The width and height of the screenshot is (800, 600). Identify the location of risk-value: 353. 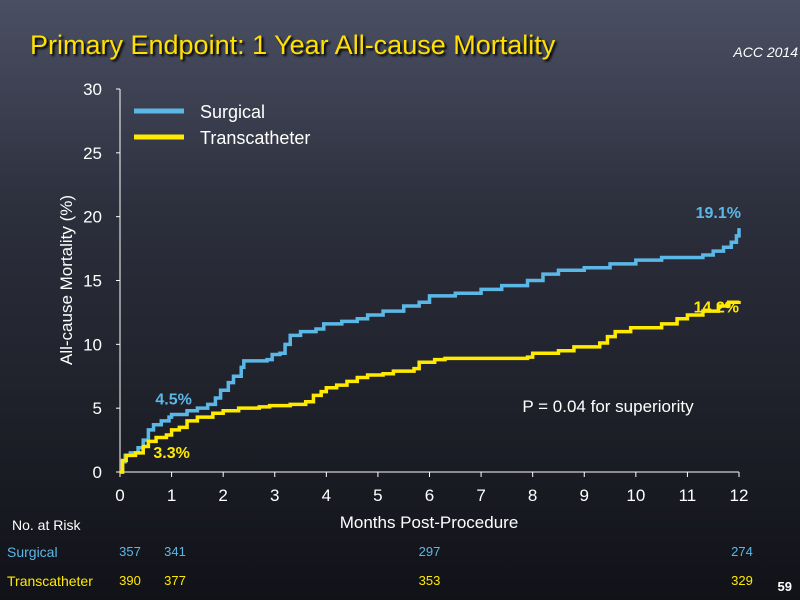
(429, 580).